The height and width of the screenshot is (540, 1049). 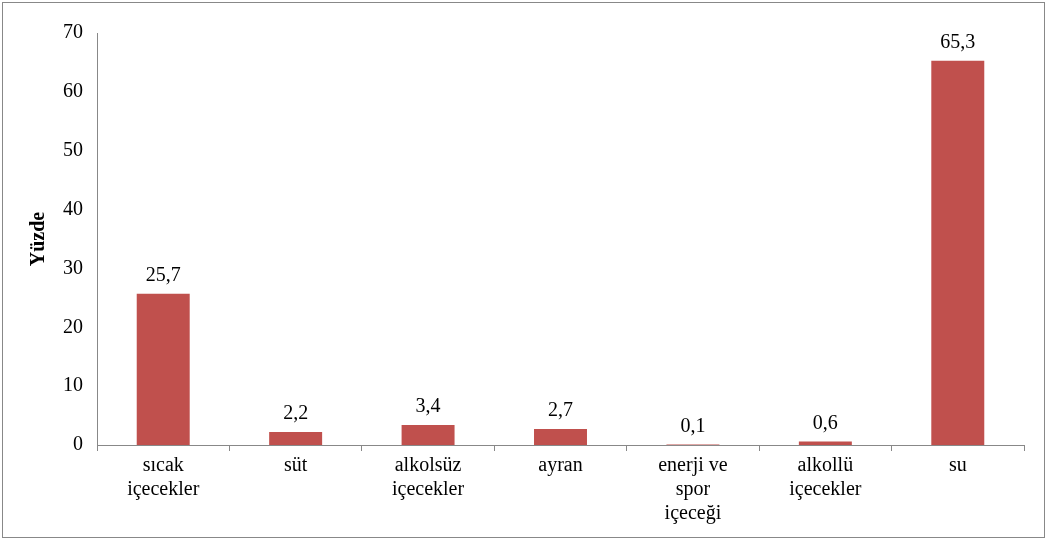 What do you see at coordinates (560, 465) in the screenshot?
I see `x-tick-label: ayran` at bounding box center [560, 465].